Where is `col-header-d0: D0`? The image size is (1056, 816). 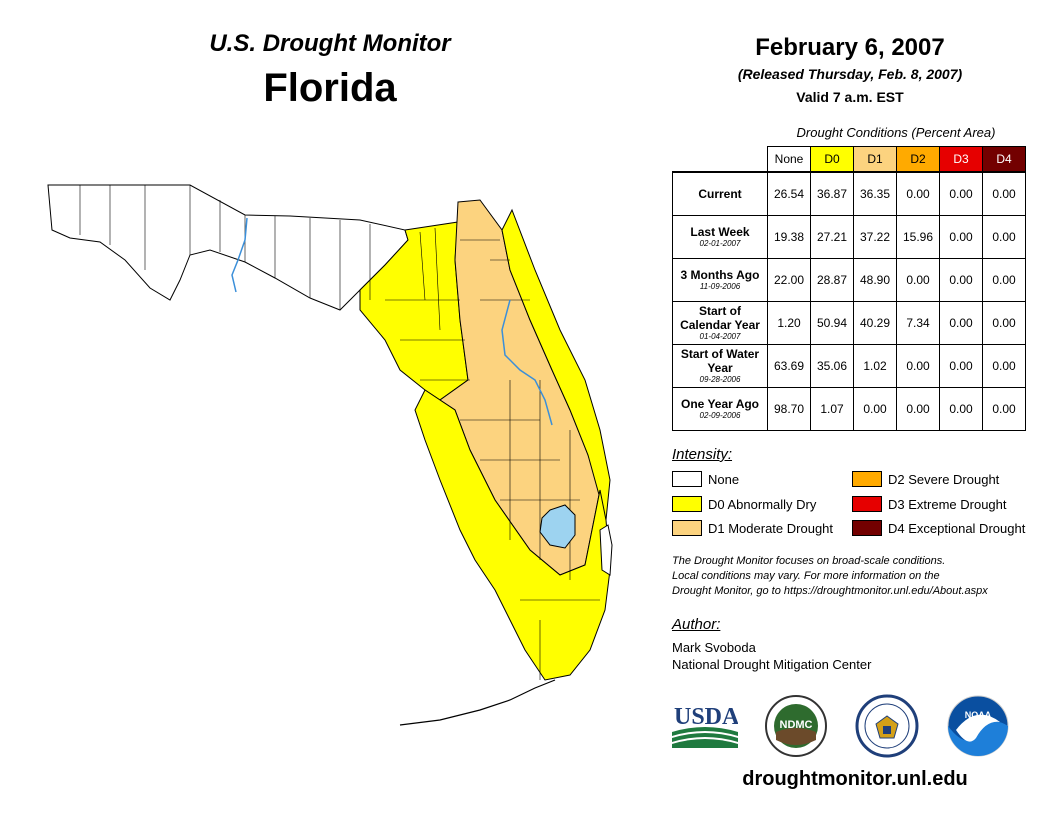
col-header-d0: D0 is located at coordinates (832, 159).